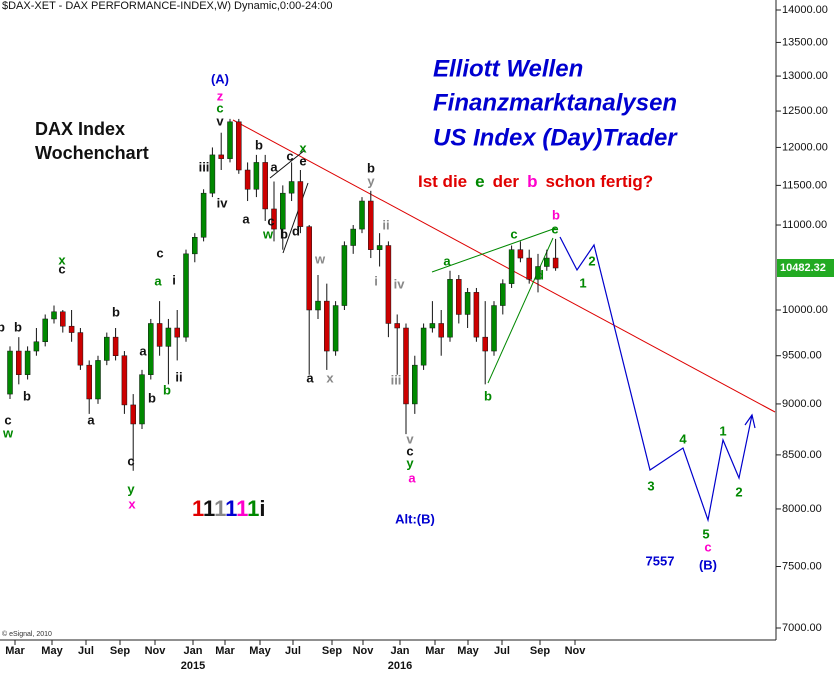 This screenshot has height=676, width=835. Describe the element at coordinates (520, 310) in the screenshot. I see `channel-line` at that location.